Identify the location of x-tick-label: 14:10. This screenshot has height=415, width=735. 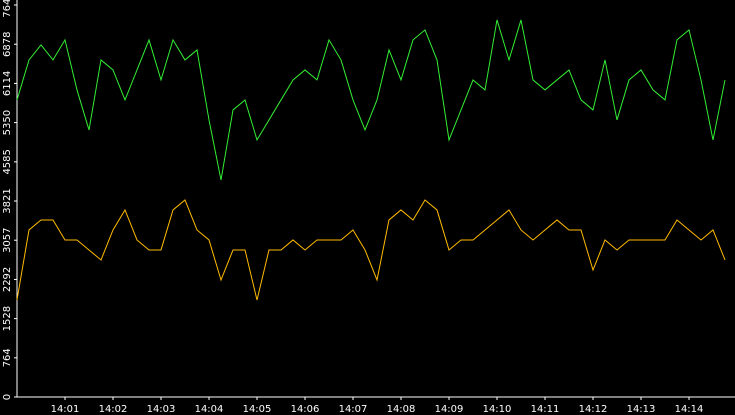
(497, 409).